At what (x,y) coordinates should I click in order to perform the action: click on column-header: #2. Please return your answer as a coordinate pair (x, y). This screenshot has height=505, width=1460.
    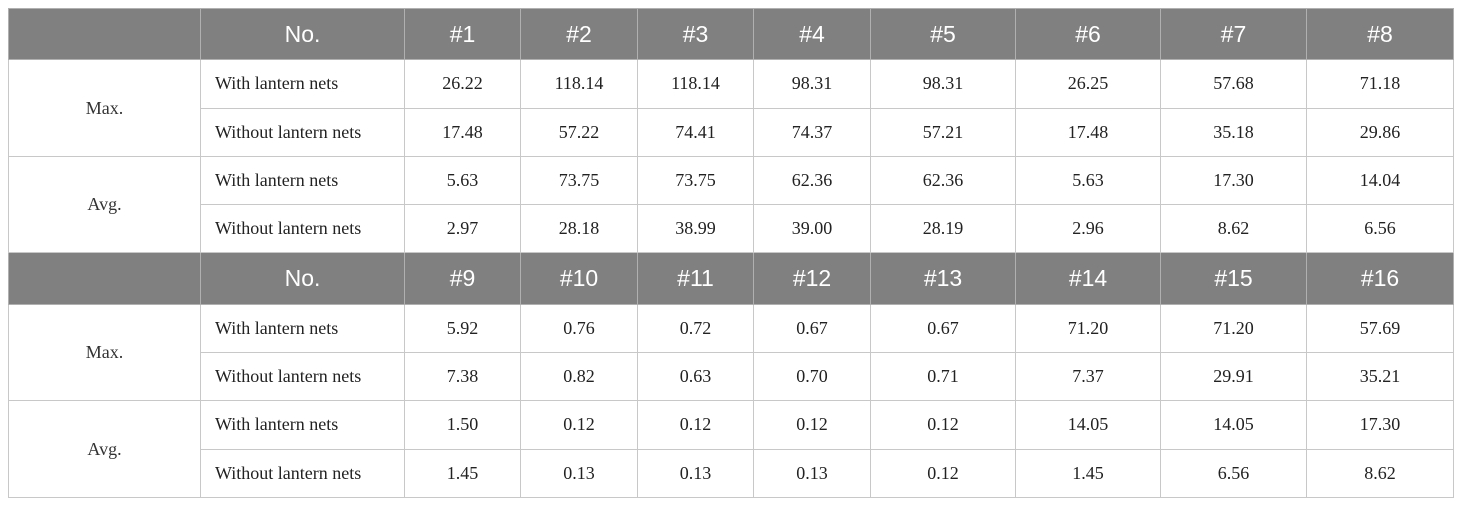
    Looking at the image, I should click on (579, 34).